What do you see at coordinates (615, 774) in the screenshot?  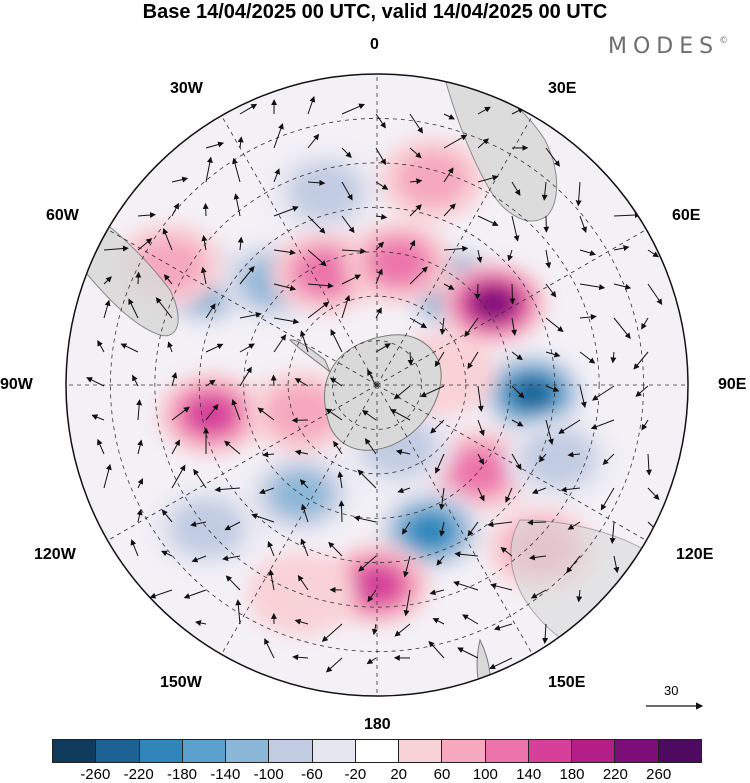 I see `colorbar-tick-label: 220` at bounding box center [615, 774].